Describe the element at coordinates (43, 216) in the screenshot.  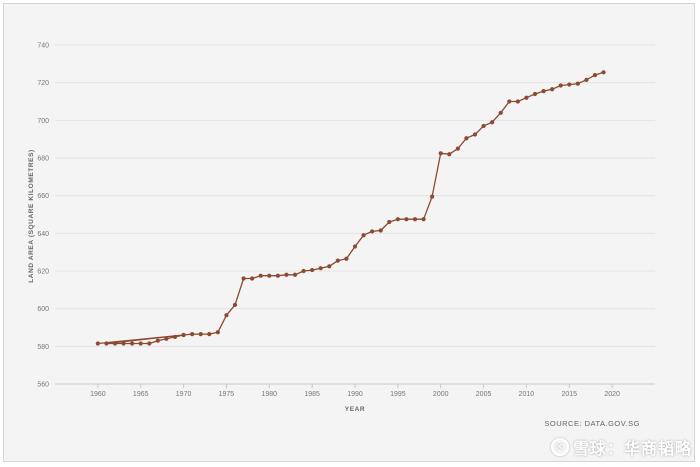
I see `y-tick-labels: 560 580 600 620 640 660 680 700 720 740` at that location.